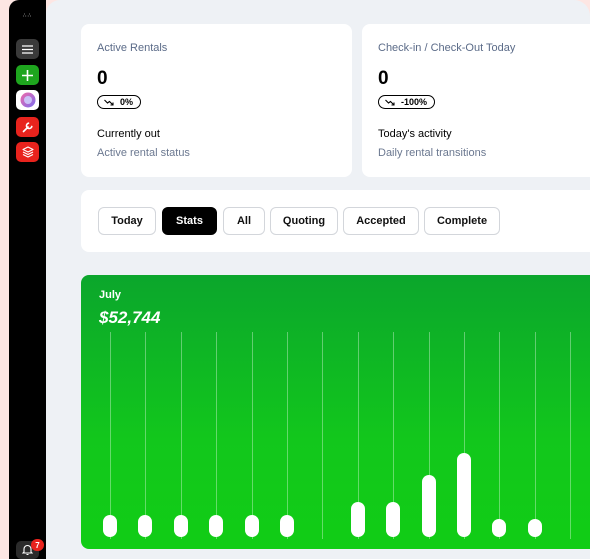 The width and height of the screenshot is (590, 559). Describe the element at coordinates (127, 221) in the screenshot. I see `tab-today: Today` at that location.